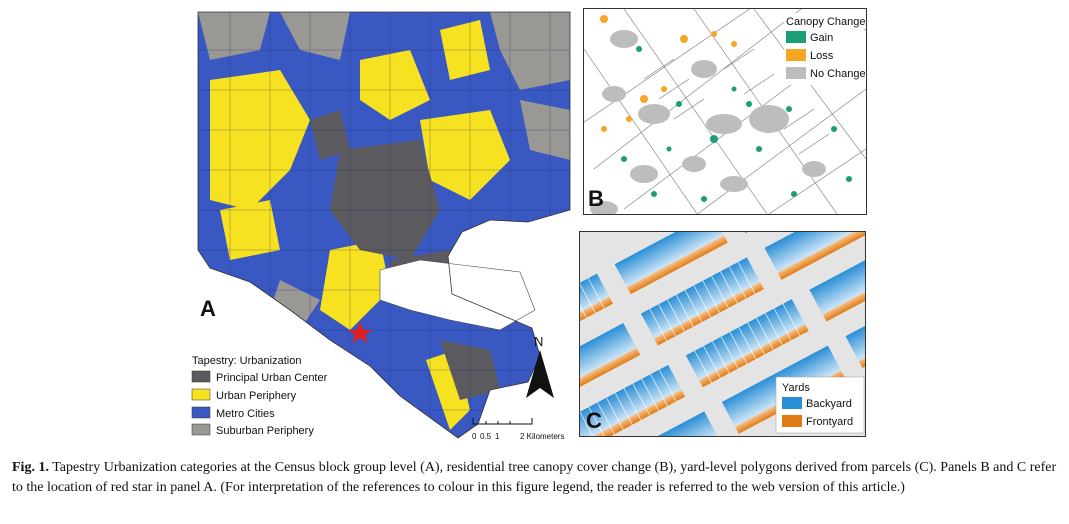 This screenshot has width=1069, height=524. What do you see at coordinates (272, 378) in the screenshot?
I see `legend-label-principal-urban-center: Principal Urban Center` at bounding box center [272, 378].